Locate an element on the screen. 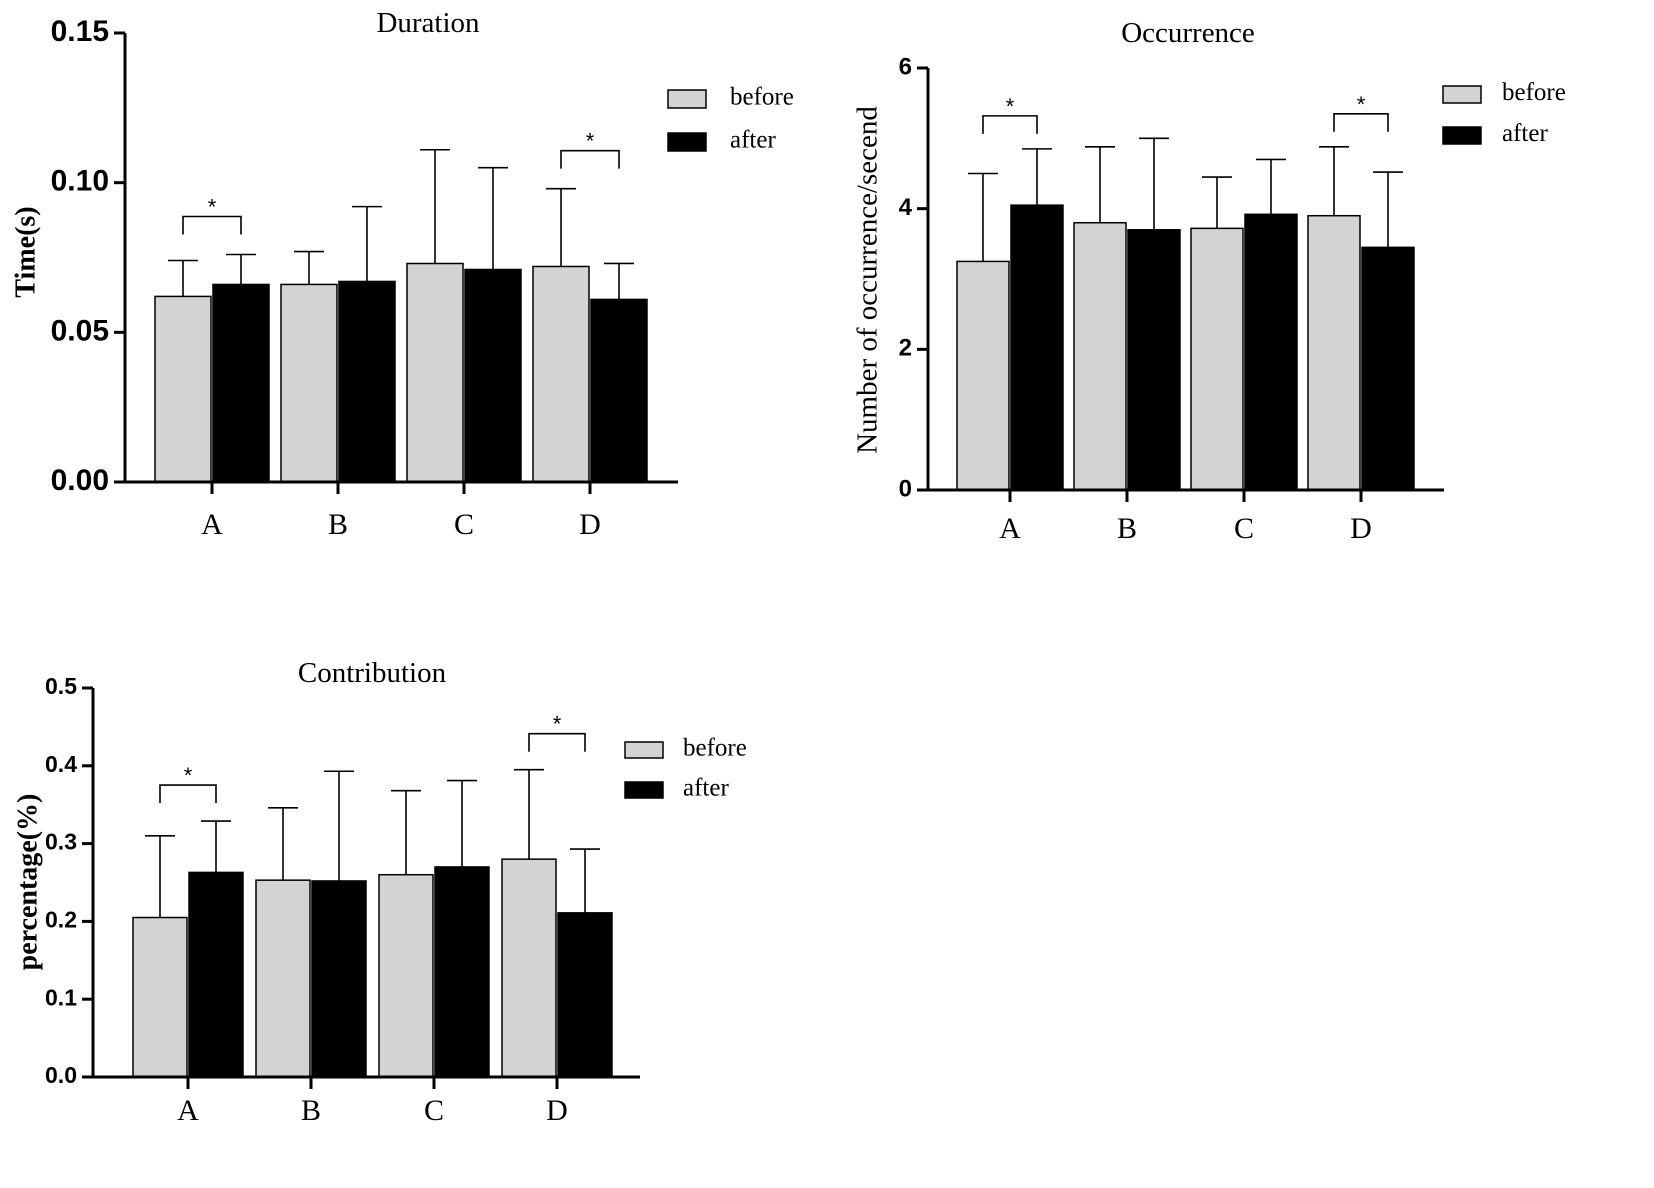 This screenshot has width=1654, height=1188. chart-title: Contribution is located at coordinates (372, 673).